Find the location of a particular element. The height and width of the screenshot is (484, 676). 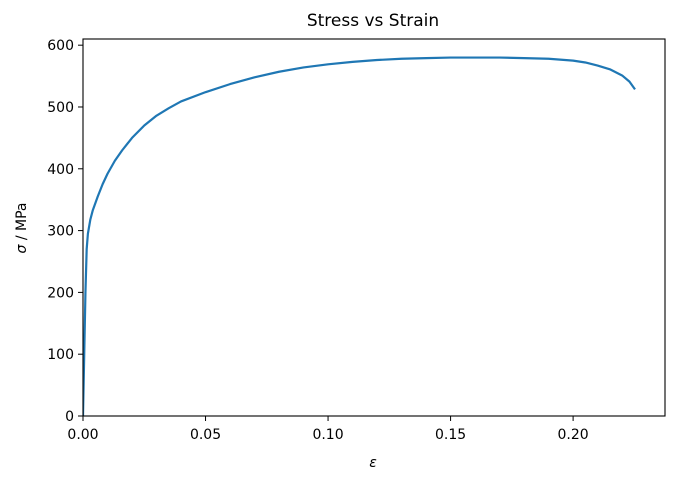

y-tick-label: 400 is located at coordinates (60, 170).